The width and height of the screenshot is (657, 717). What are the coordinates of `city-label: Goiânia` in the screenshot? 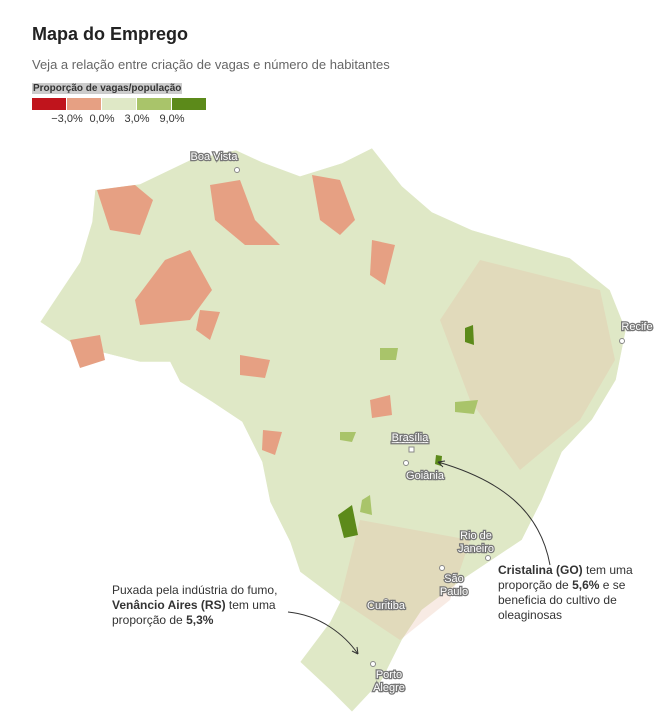 It's located at (425, 476).